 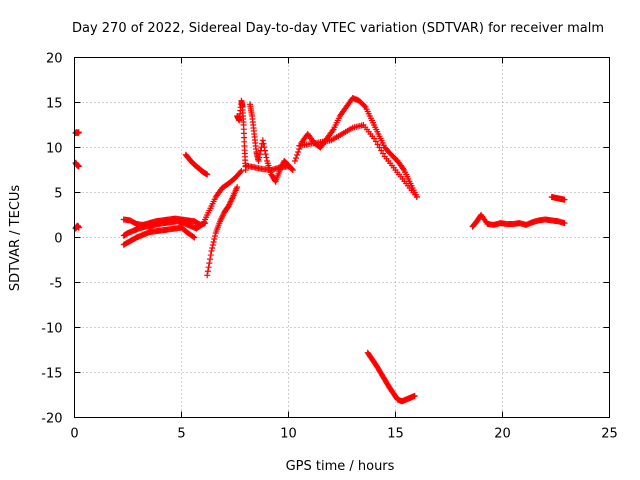 What do you see at coordinates (51, 419) in the screenshot?
I see `y-tick-label: -20` at bounding box center [51, 419].